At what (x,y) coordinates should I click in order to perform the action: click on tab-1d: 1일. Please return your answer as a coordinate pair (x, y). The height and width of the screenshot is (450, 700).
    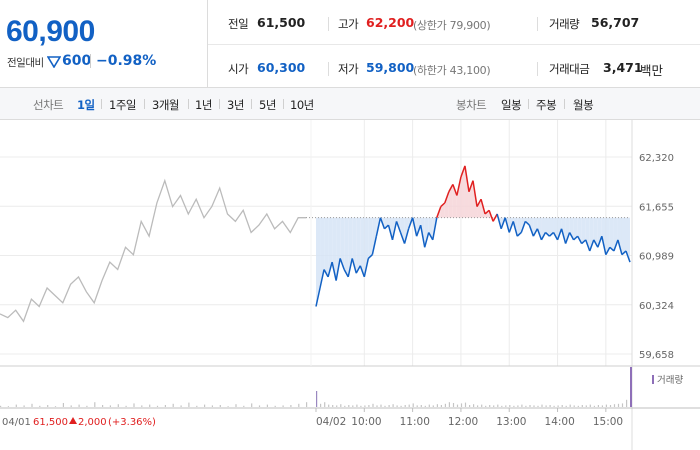
    Looking at the image, I should click on (86, 105).